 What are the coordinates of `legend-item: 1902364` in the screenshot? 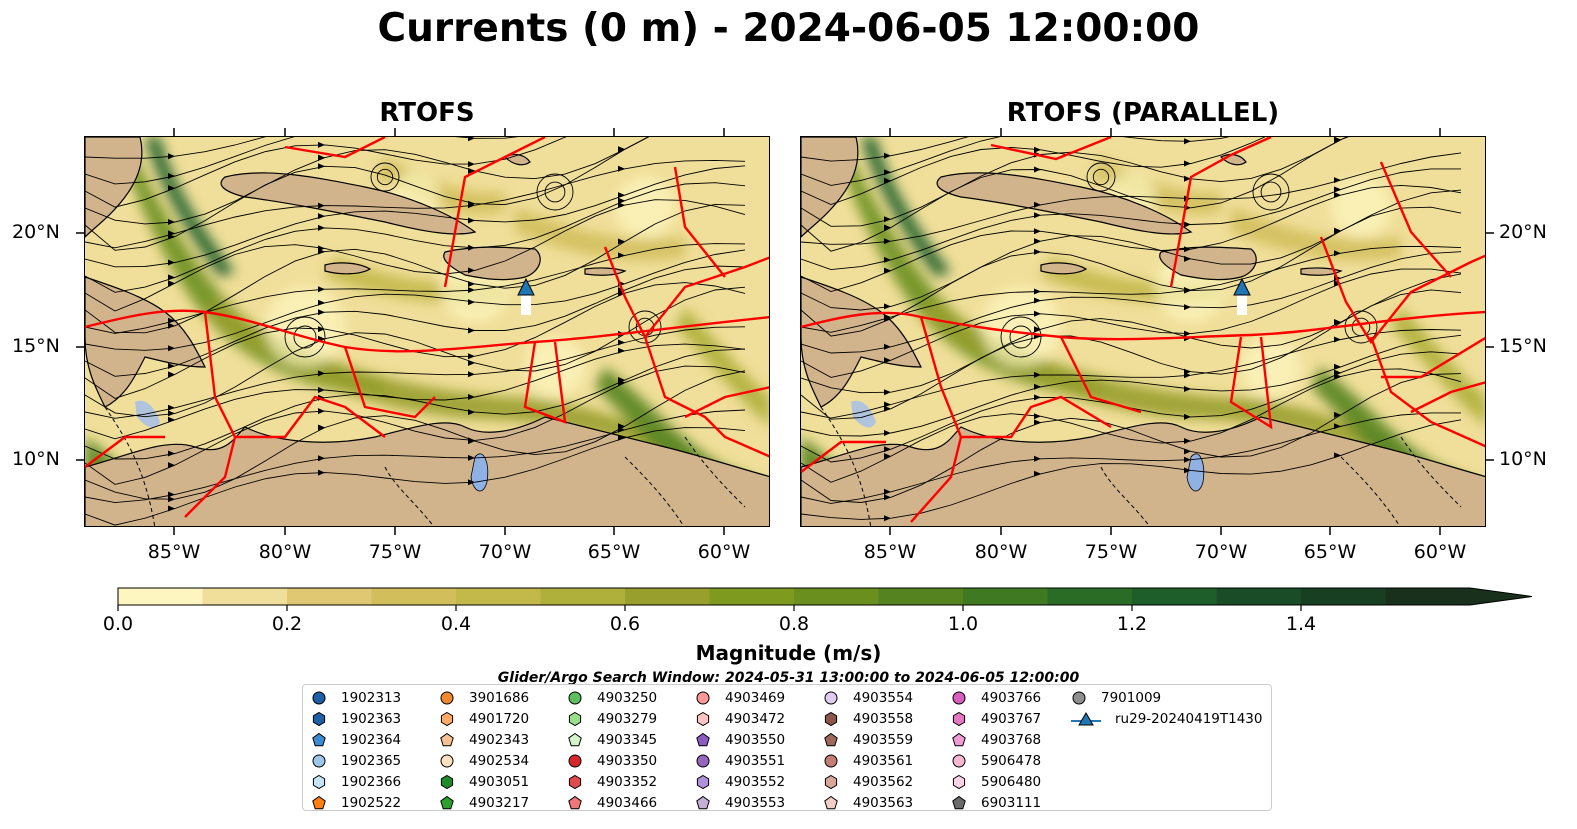 It's located at (356, 740).